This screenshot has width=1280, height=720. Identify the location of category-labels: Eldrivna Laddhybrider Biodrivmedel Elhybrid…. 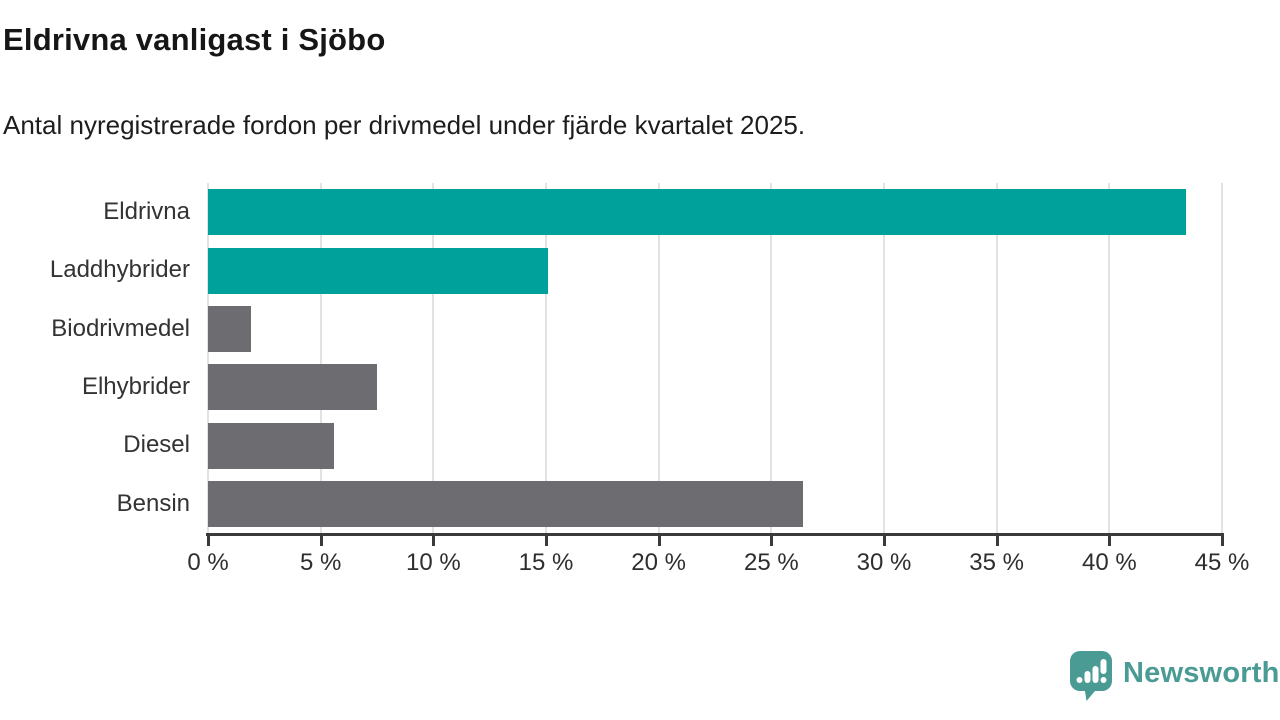
(95, 358).